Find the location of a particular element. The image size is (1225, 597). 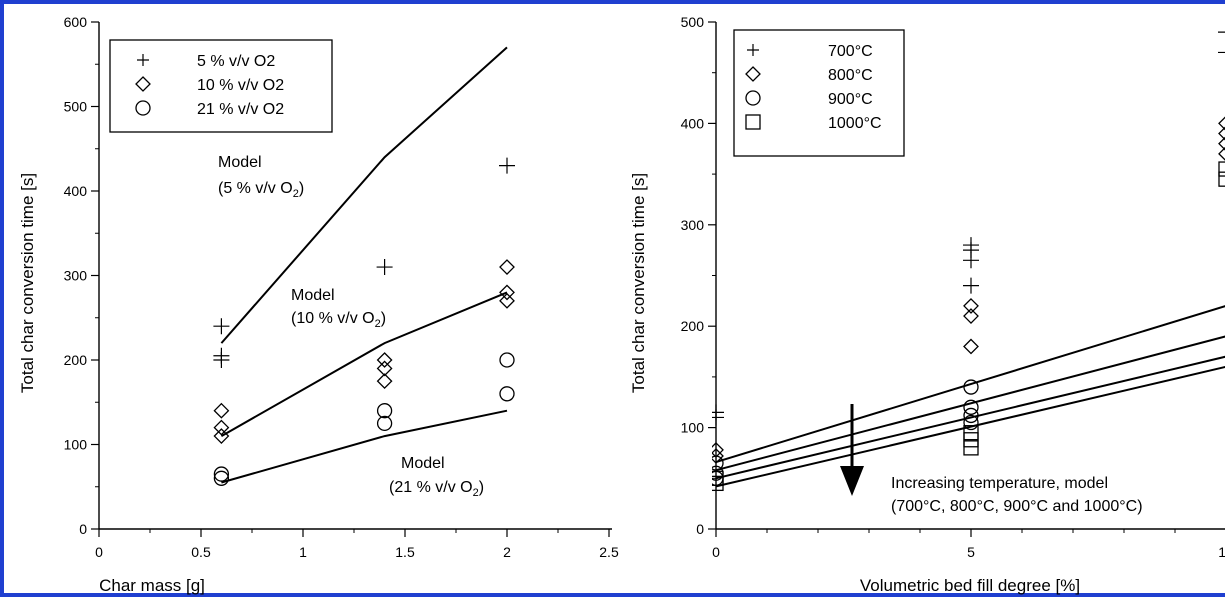

left-legend-box is located at coordinates (221, 86).